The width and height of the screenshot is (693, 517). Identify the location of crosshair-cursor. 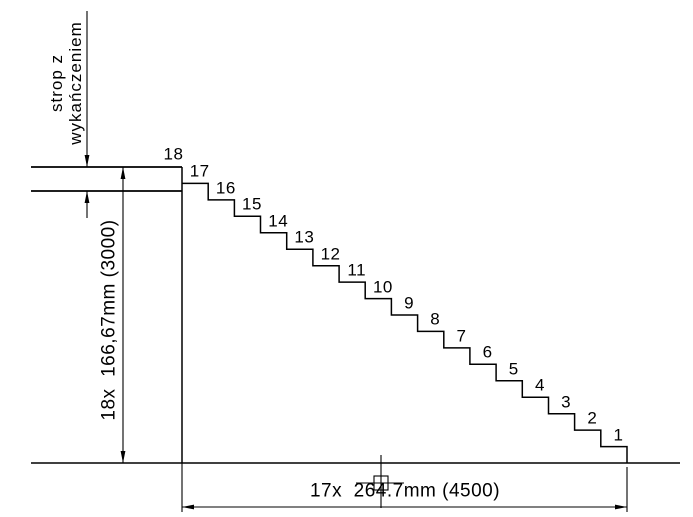
(380, 481).